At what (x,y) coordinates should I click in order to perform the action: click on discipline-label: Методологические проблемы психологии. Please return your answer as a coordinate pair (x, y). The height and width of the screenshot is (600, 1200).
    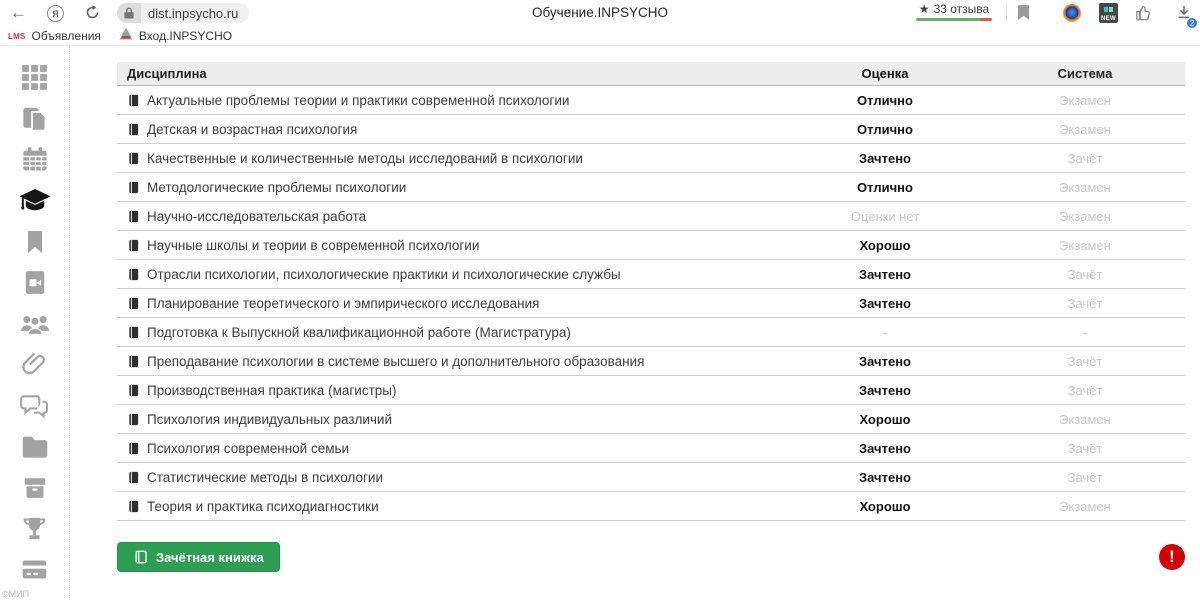
    Looking at the image, I should click on (277, 187).